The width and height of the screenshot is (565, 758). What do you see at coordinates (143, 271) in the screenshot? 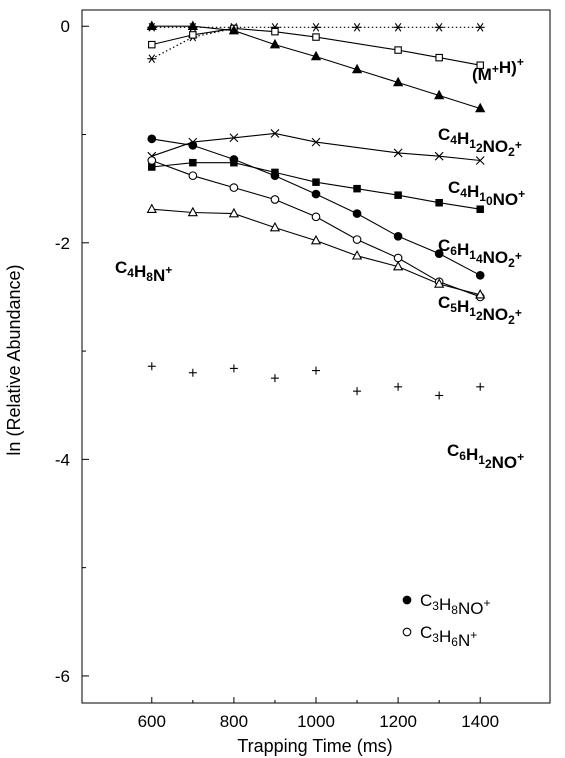
I see `series-label-c4h8n: C4H8N+` at bounding box center [143, 271].